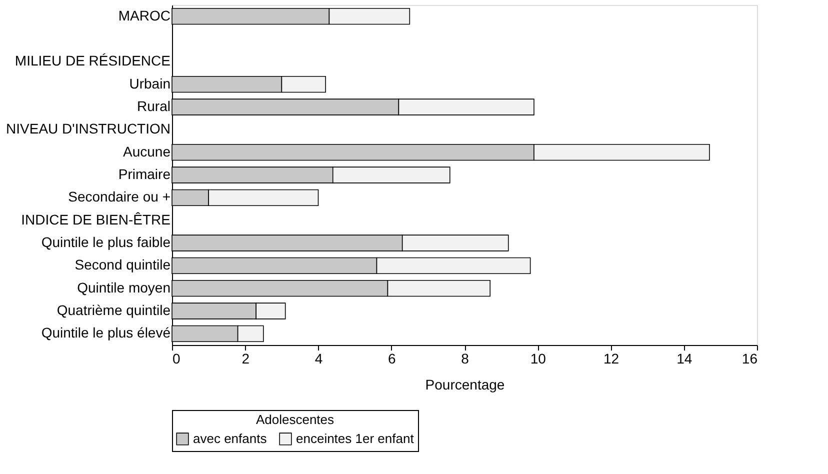  What do you see at coordinates (113, 310) in the screenshot?
I see `y-tick-label: Quatrième quintile` at bounding box center [113, 310].